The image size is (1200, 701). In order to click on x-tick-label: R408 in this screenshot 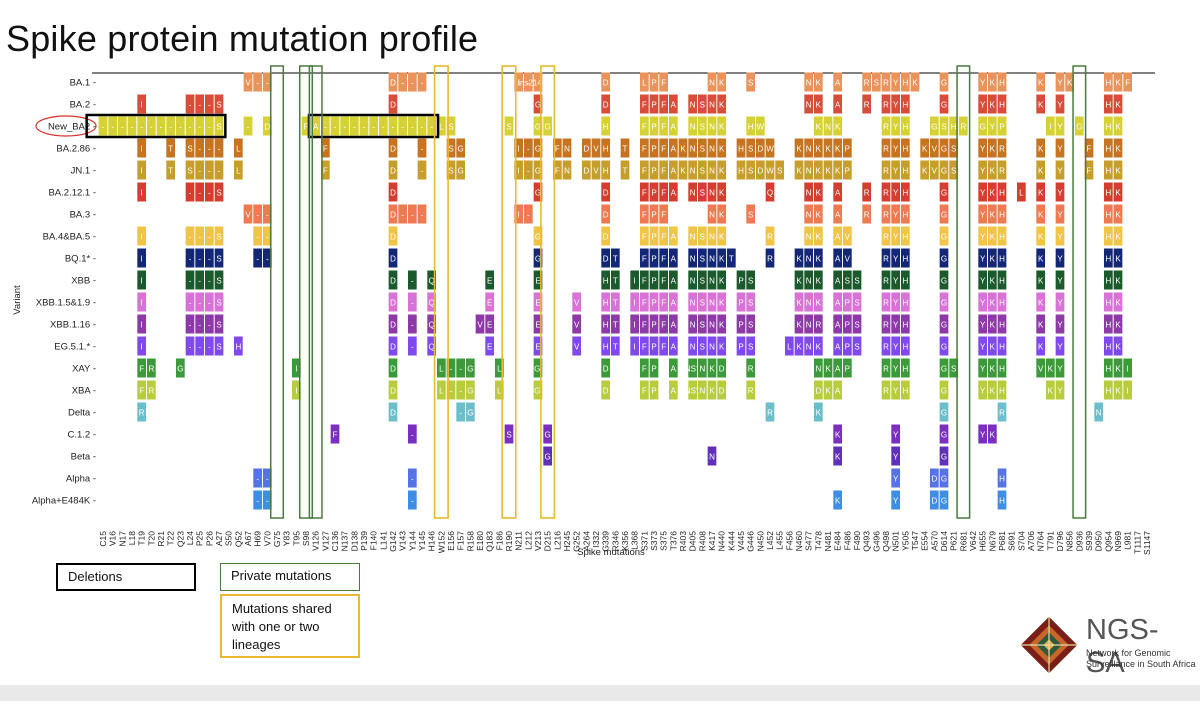, I will do `click(702, 541)`.